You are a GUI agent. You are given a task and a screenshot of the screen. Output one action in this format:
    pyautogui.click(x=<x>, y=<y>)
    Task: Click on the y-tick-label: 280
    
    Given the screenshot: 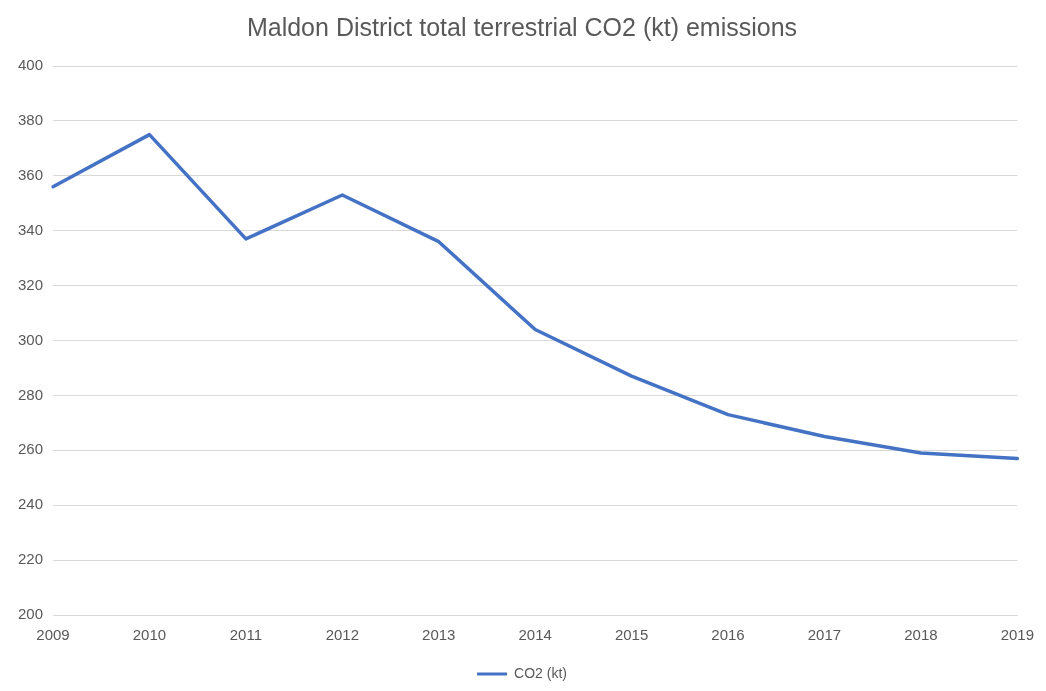 What is the action you would take?
    pyautogui.click(x=31, y=394)
    